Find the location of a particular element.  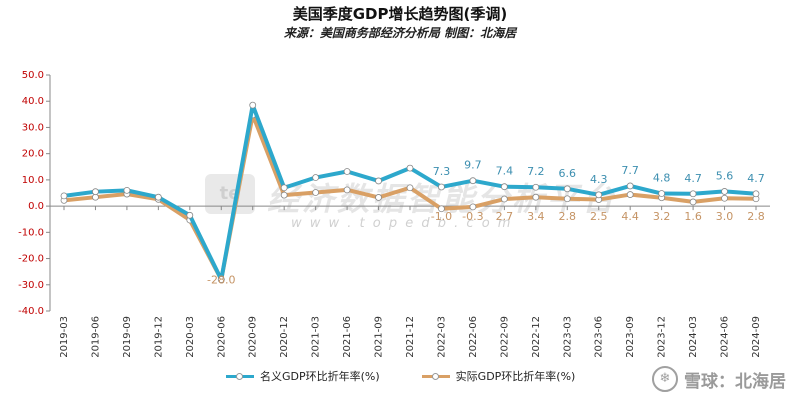

x-tick-label: 2022-09 is located at coordinates (504, 337).